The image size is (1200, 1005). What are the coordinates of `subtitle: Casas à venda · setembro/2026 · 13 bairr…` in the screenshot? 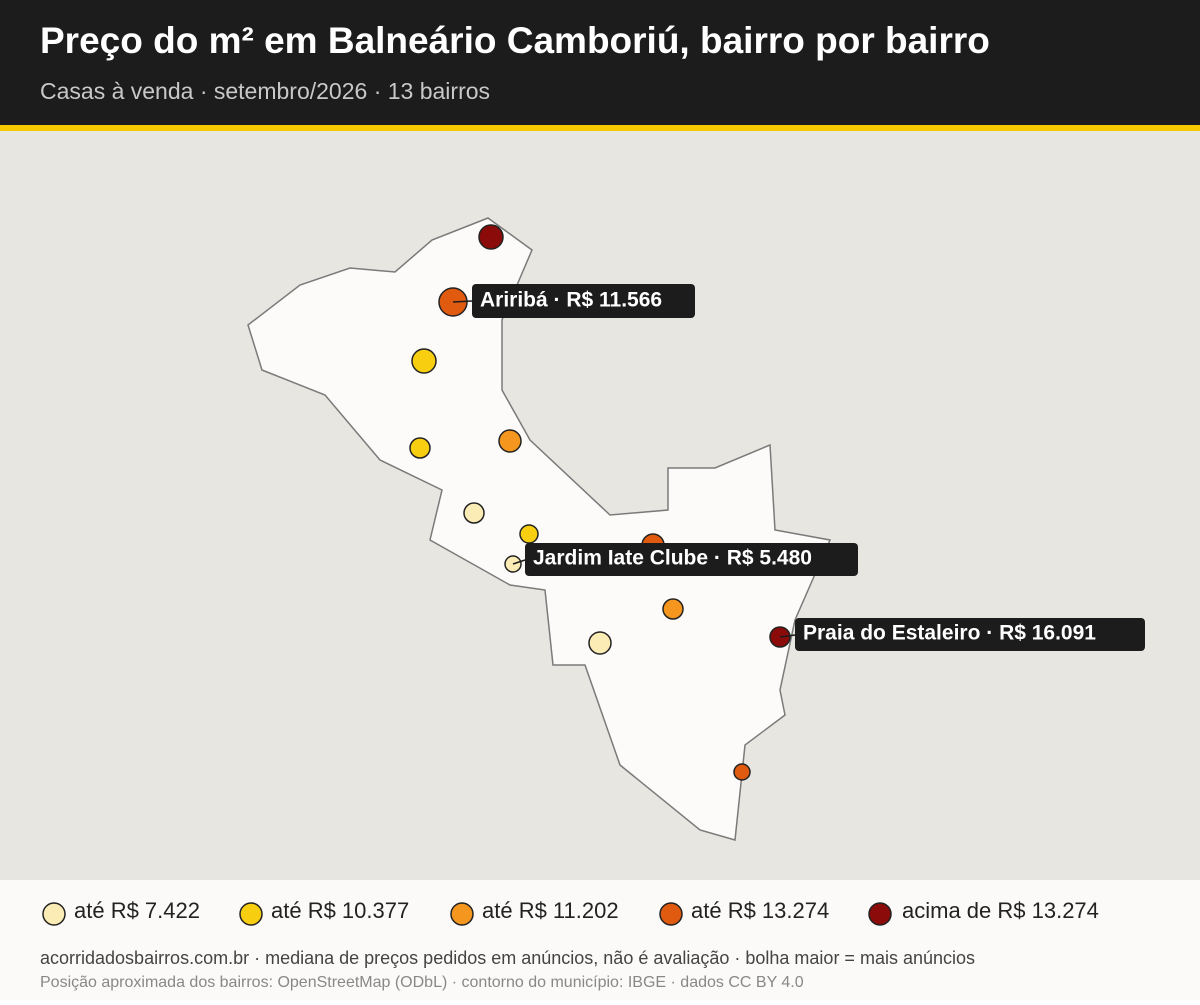 It's located at (265, 91).